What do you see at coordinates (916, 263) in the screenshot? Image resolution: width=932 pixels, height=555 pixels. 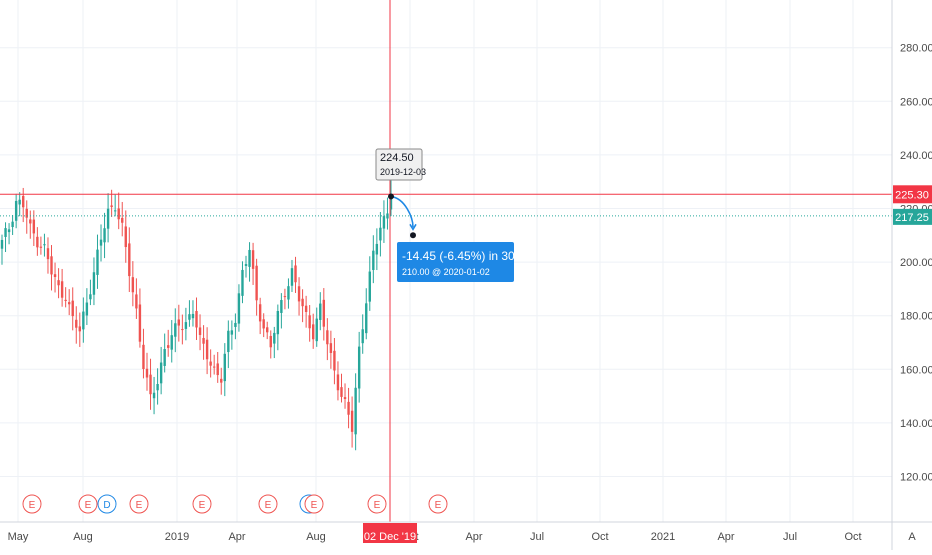 I see `y-tick-label: 200.00` at bounding box center [916, 263].